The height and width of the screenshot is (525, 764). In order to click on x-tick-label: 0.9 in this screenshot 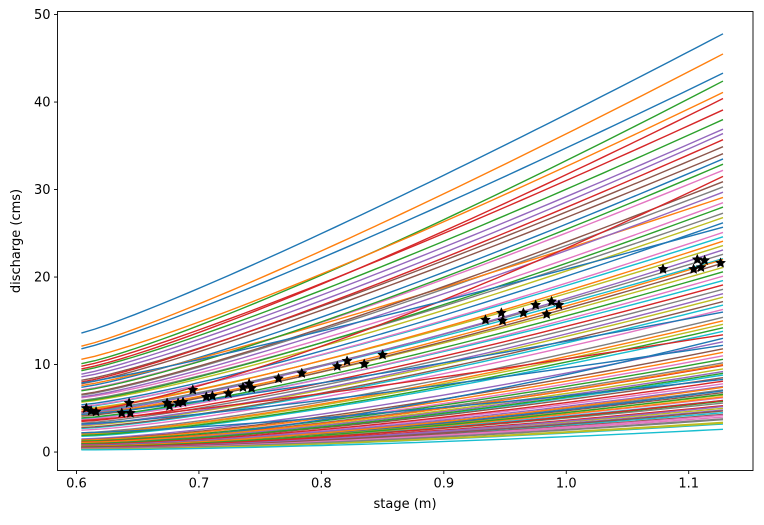, I will do `click(443, 484)`.